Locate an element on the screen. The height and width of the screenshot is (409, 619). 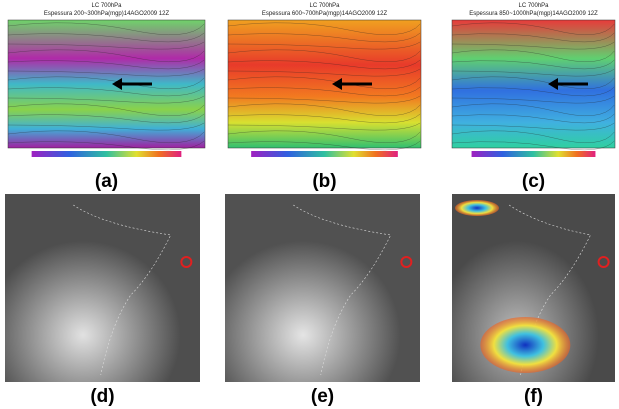
panel-label: (b) is located at coordinates (324, 181).